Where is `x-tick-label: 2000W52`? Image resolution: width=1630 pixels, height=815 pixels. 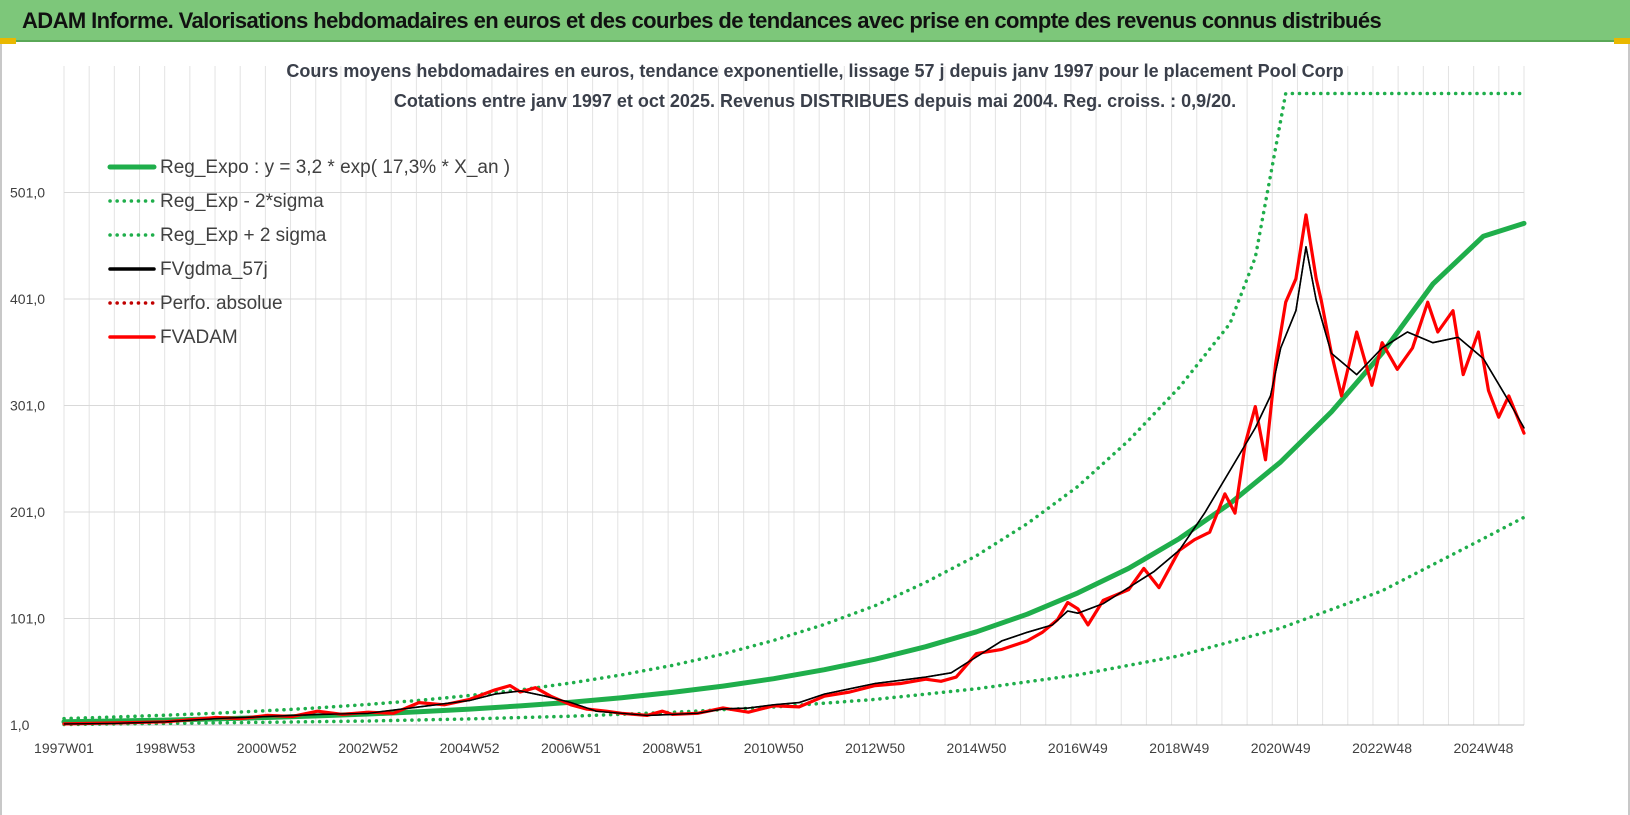
x-tick-label: 2000W52 is located at coordinates (267, 748).